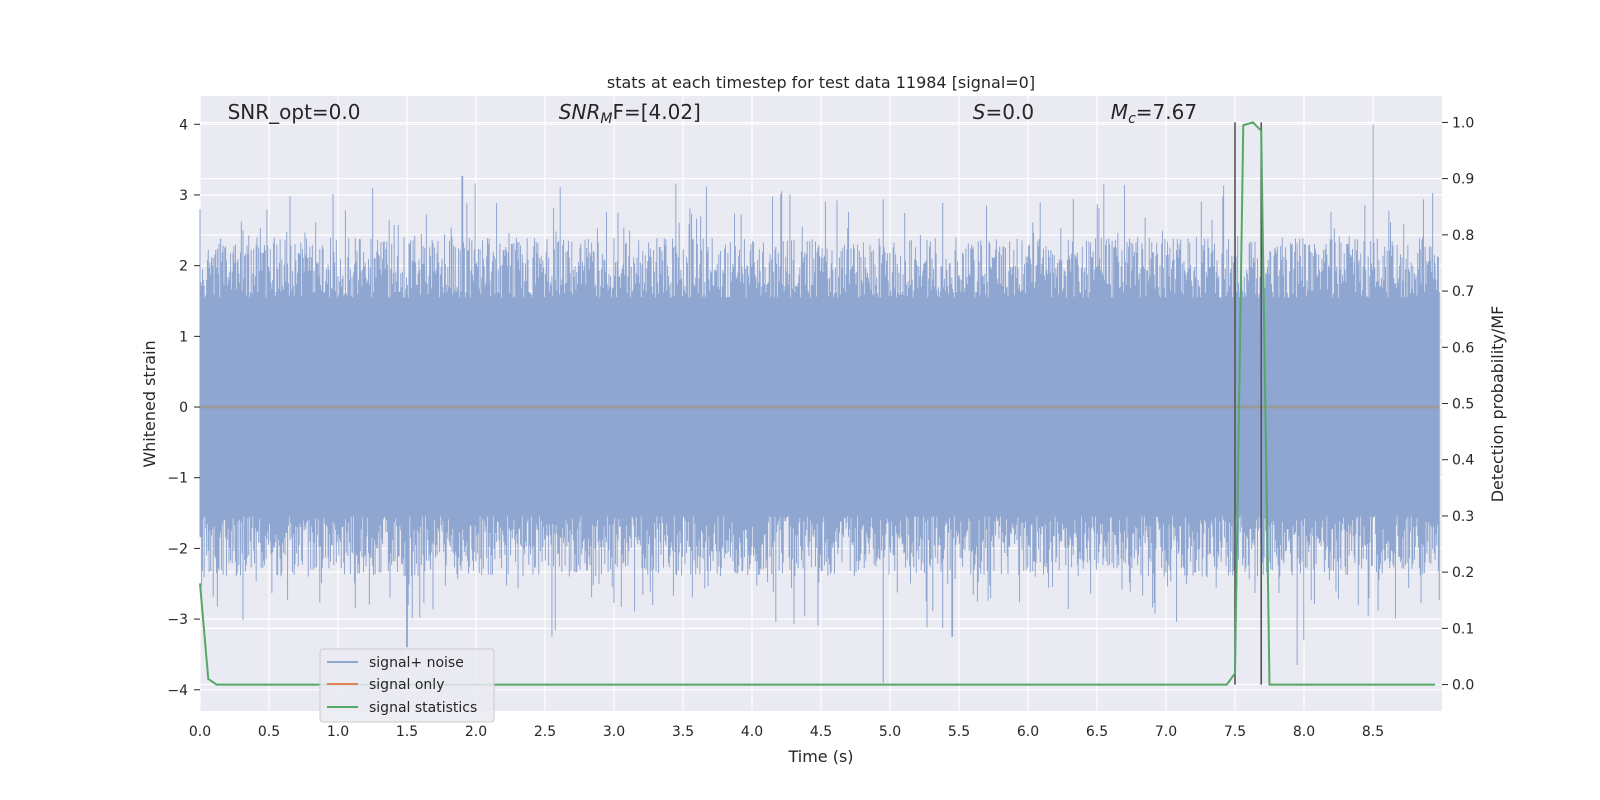 This screenshot has height=800, width=1600. Describe the element at coordinates (683, 732) in the screenshot. I see `x-tick-label-7: 3.5` at that location.